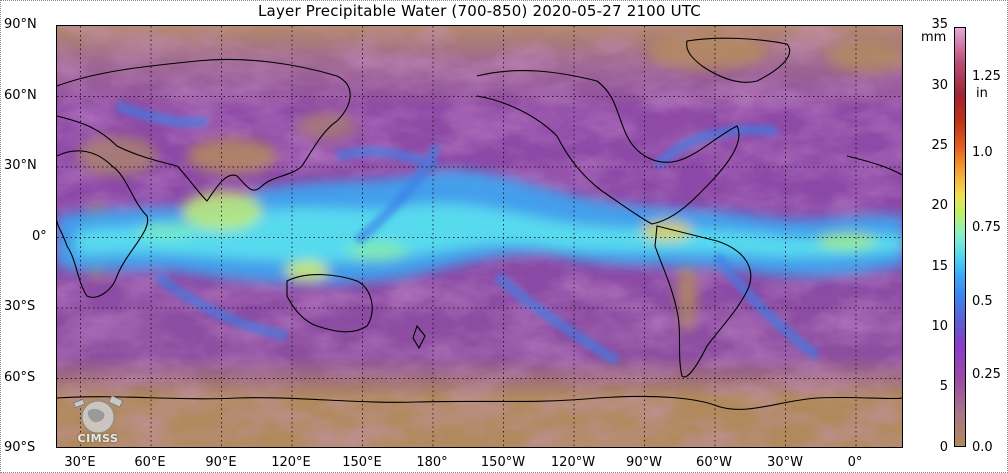  What do you see at coordinates (20, 377) in the screenshot?
I see `lat-label-60s: 60°S` at bounding box center [20, 377].